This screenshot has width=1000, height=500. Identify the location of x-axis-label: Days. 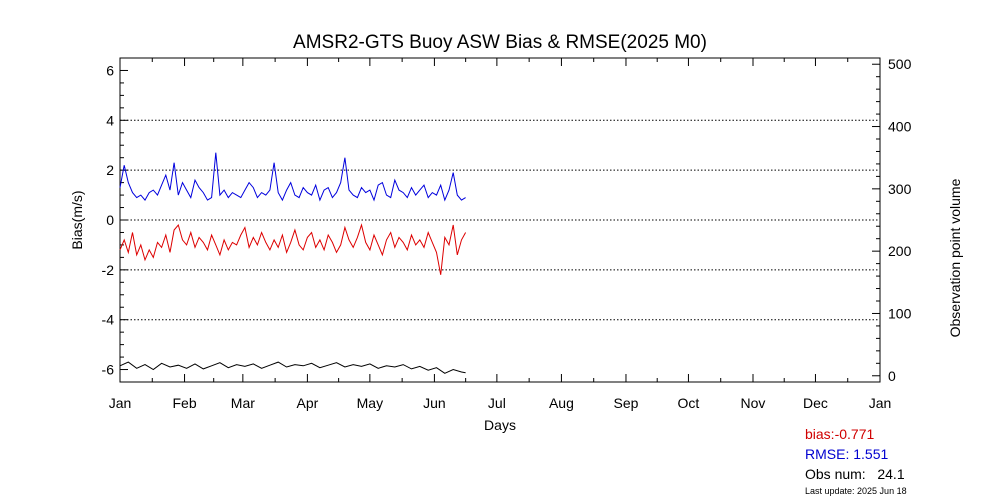
(500, 425).